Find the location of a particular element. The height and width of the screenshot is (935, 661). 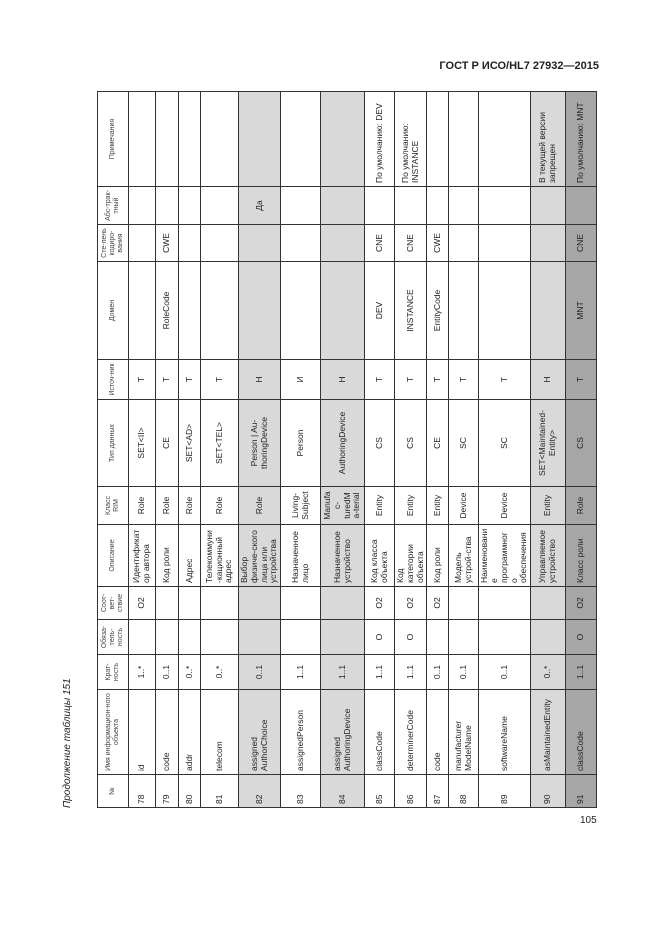

table-cell: 86 is located at coordinates (410, 791).